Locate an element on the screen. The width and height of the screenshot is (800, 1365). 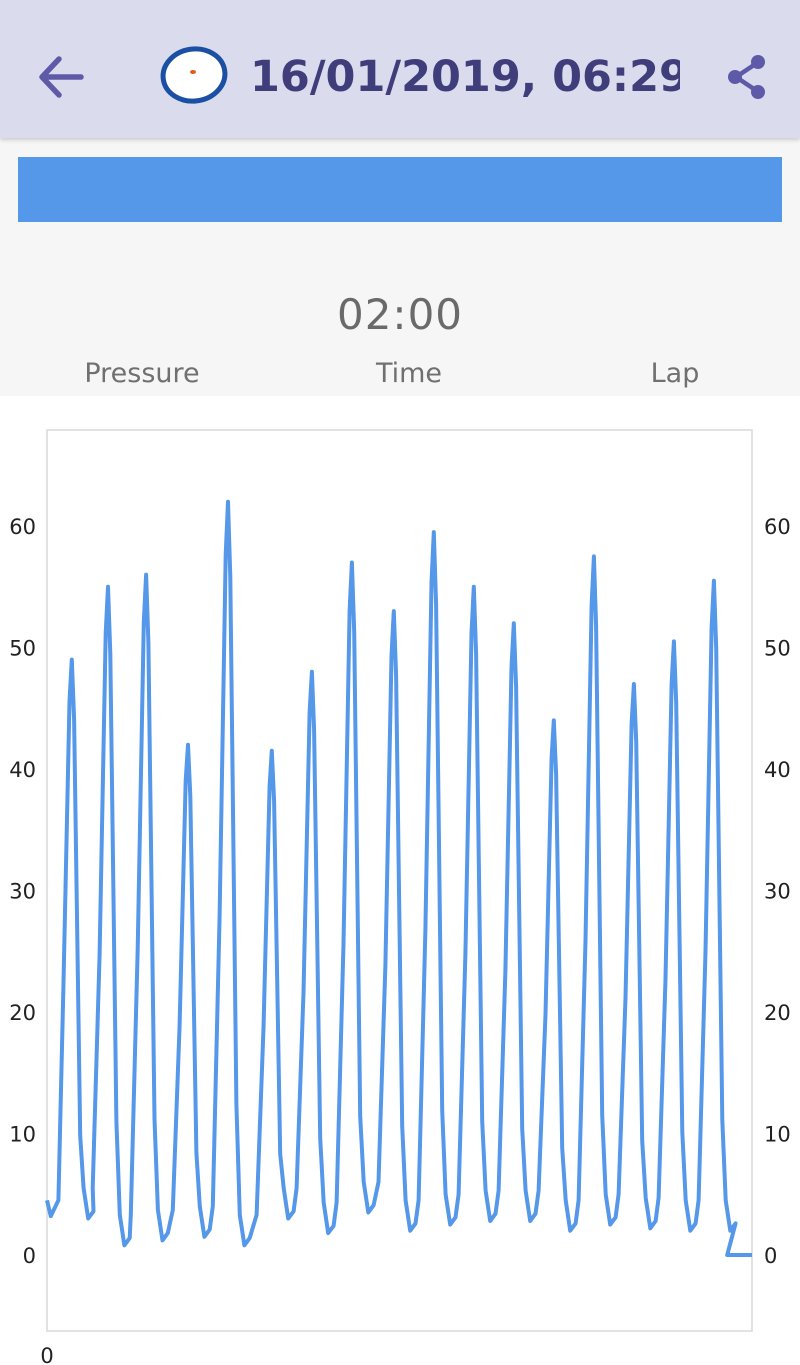
right-tick-label: 20 is located at coordinates (777, 1013).